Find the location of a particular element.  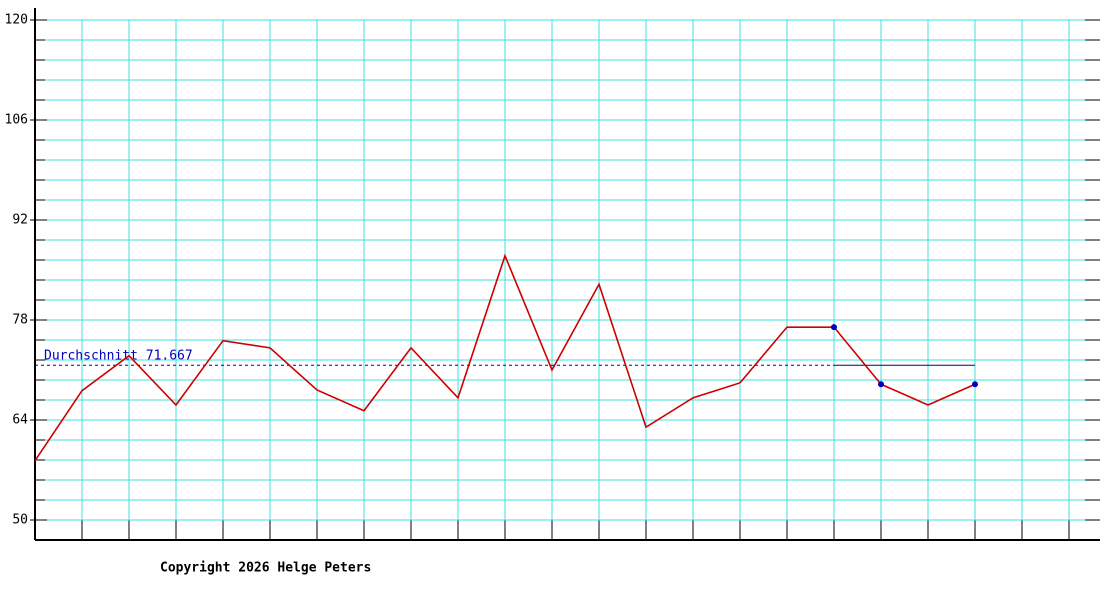

y-tick-label: 50 is located at coordinates (20, 520).